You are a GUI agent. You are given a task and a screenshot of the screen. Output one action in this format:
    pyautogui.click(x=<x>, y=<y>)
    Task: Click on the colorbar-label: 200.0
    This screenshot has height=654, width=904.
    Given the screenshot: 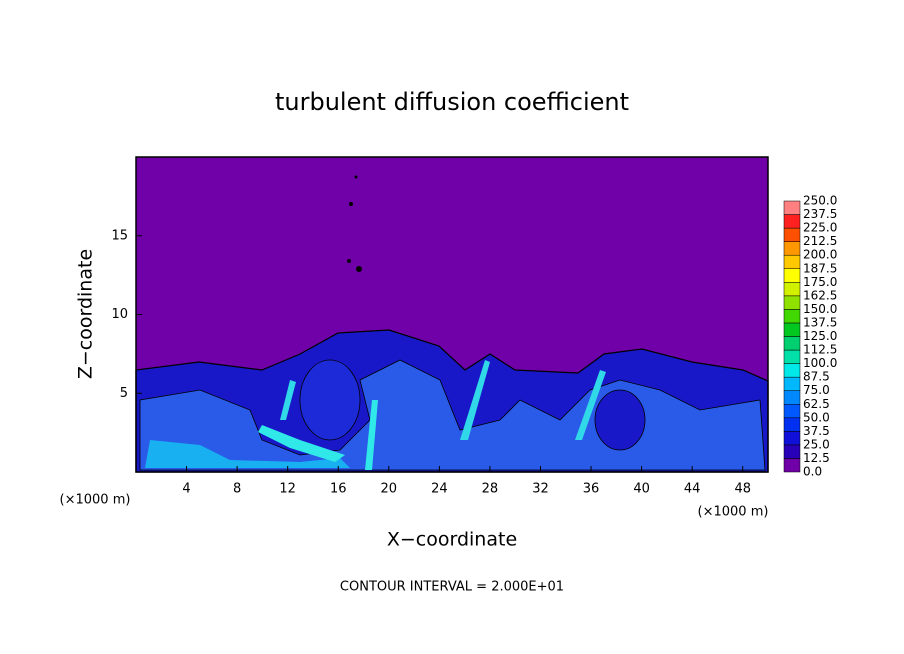 What is the action you would take?
    pyautogui.click(x=820, y=255)
    